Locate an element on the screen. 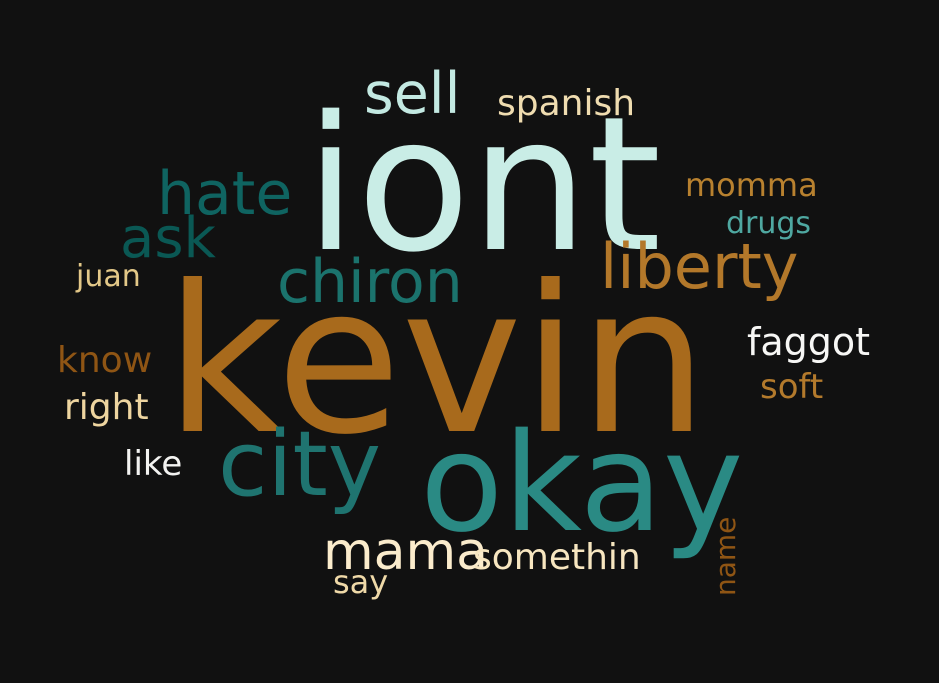  word-okay: okay is located at coordinates (582, 484).